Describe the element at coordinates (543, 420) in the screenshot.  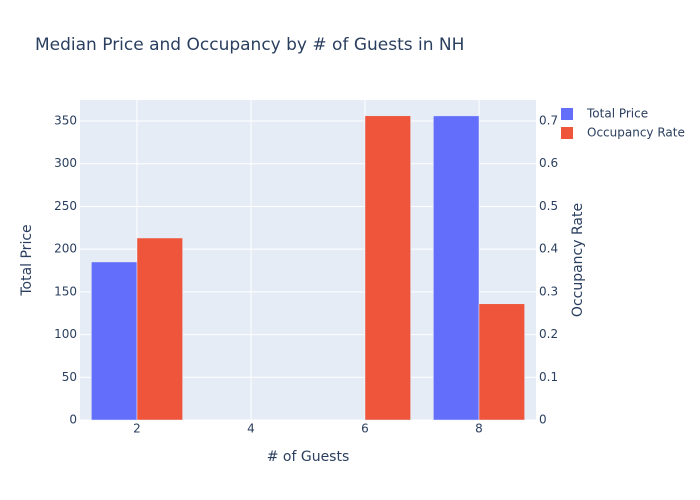
I see `y2-tick-label: 0` at that location.